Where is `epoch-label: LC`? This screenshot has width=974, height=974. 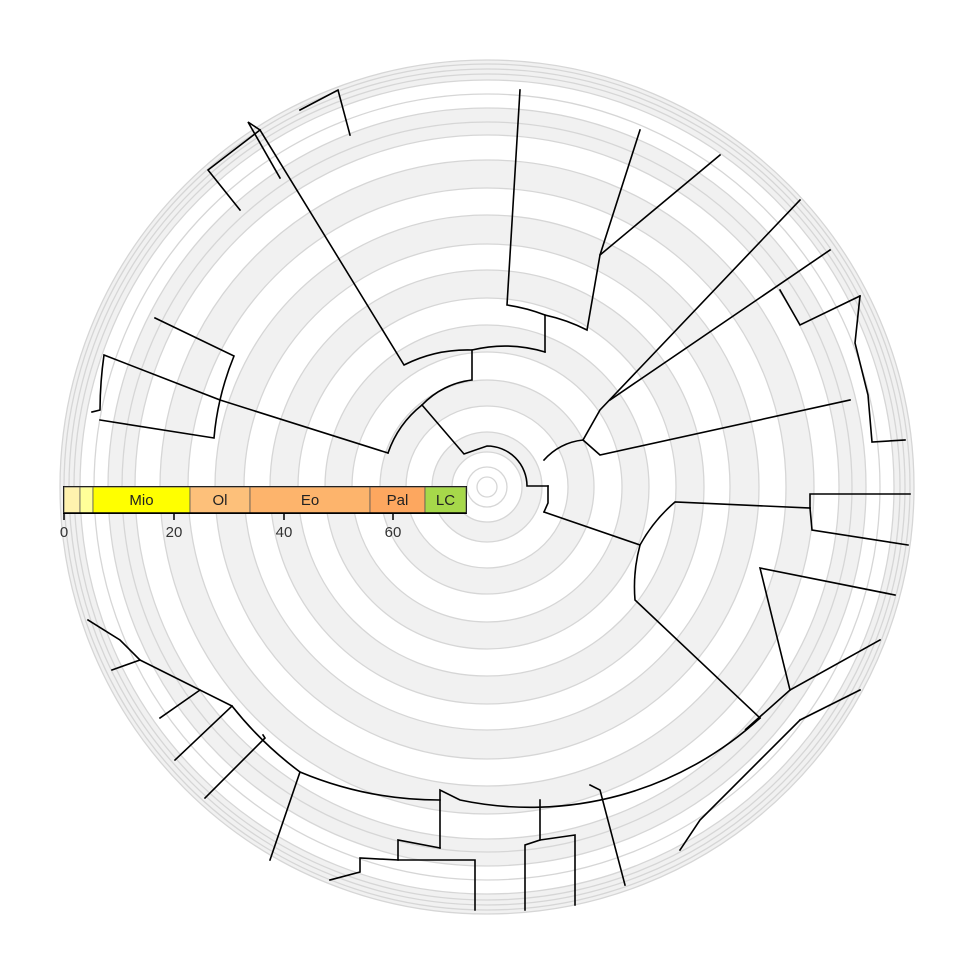 epoch-label: LC is located at coordinates (445, 500).